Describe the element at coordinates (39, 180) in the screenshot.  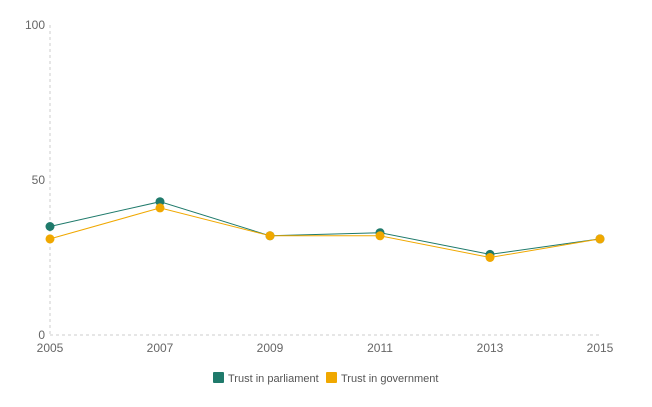
I see `y-tick-label: 50` at that location.